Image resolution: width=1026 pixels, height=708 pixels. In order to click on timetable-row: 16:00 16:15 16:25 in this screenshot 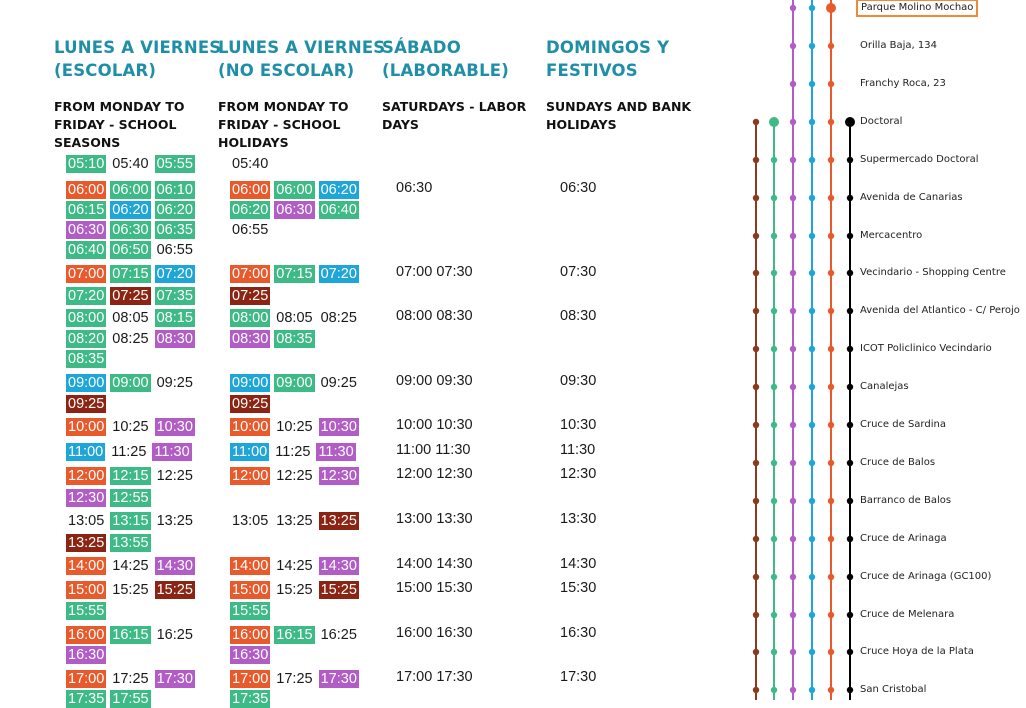, I will do `click(132, 635)`.